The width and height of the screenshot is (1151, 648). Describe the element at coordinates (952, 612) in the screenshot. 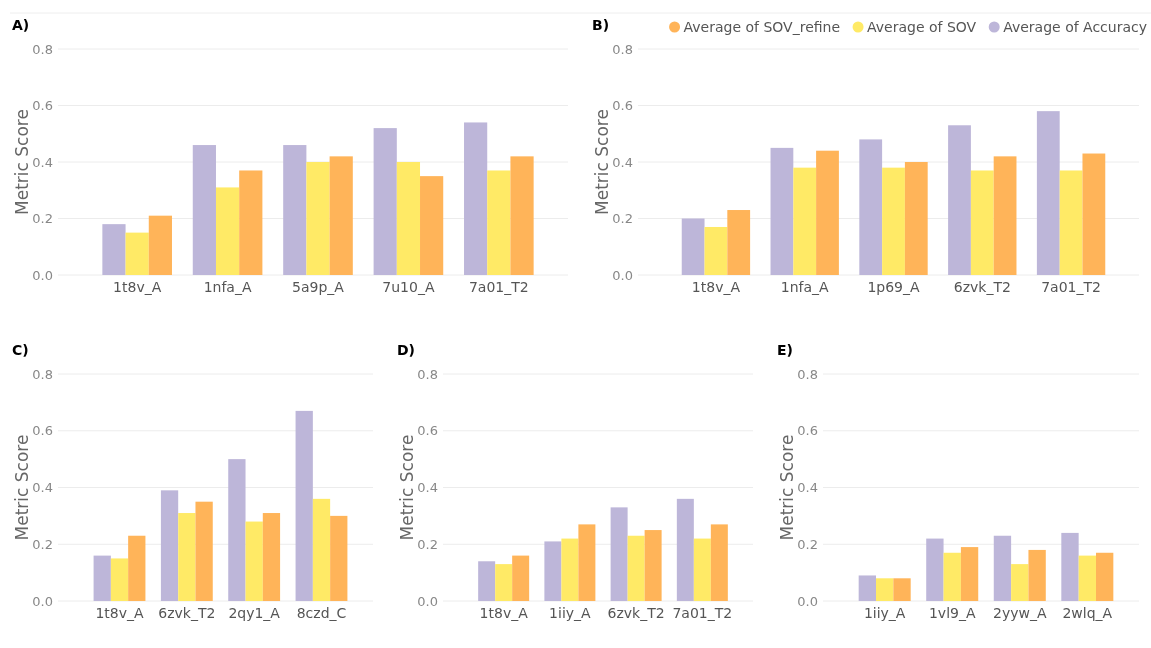

I see `x-tick-label: 1vl9_A` at that location.